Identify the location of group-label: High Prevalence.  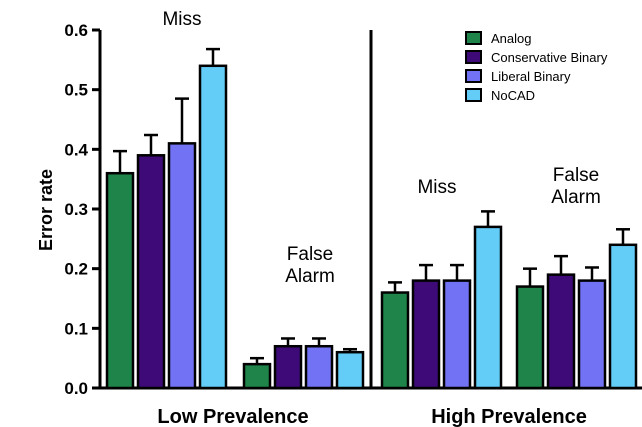
(509, 416).